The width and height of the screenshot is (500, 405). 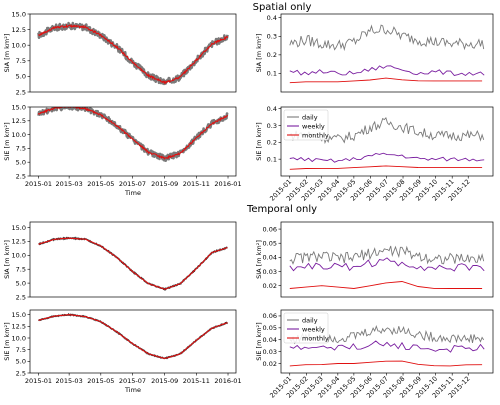 What do you see at coordinates (227, 381) in the screenshot?
I see `x-tick-label: 2016-01` at bounding box center [227, 381].